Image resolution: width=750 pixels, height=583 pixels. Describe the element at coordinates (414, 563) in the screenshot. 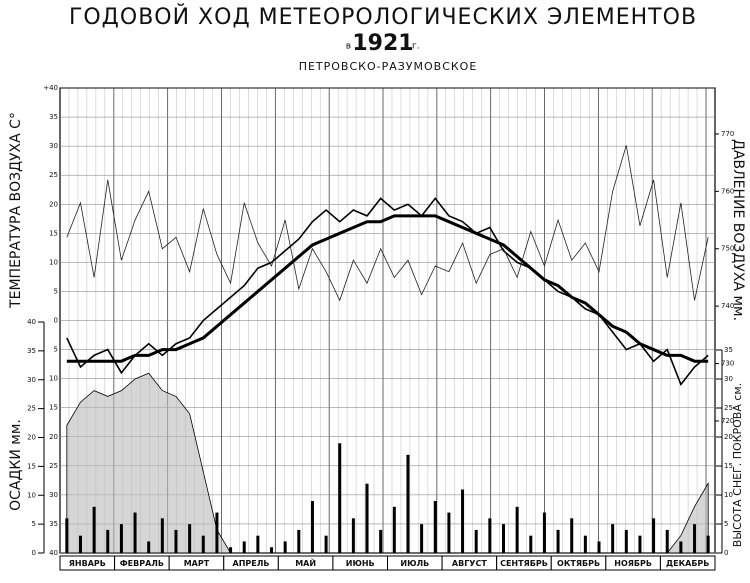

I see `month-label: ИЮЛЬ` at that location.